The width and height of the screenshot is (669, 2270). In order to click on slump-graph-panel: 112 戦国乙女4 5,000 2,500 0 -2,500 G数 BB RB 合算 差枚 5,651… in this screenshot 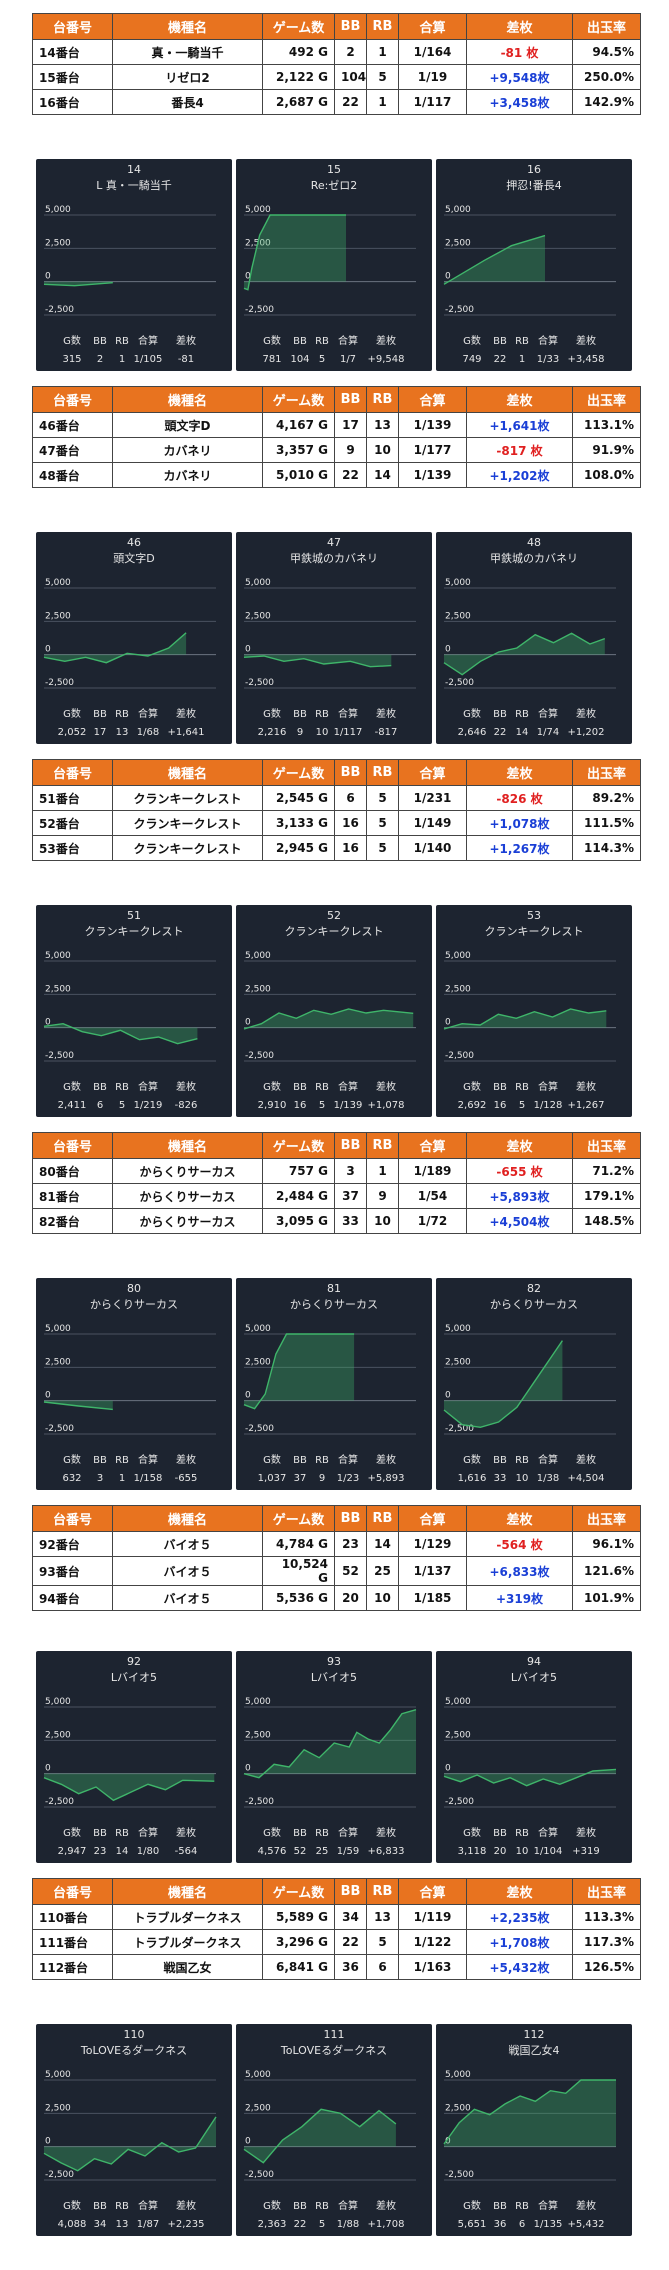, I will do `click(534, 2130)`.